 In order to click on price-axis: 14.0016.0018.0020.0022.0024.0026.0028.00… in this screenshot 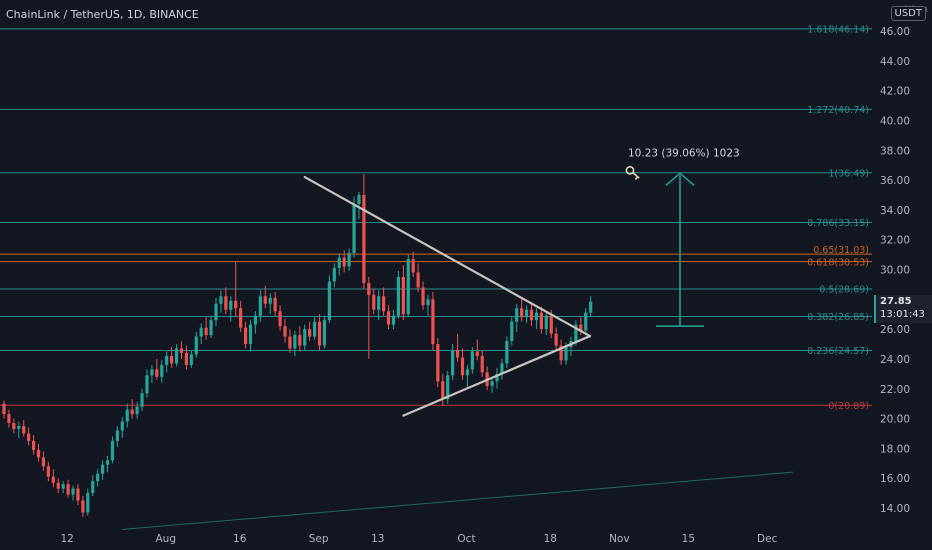, I will do `click(902, 275)`.